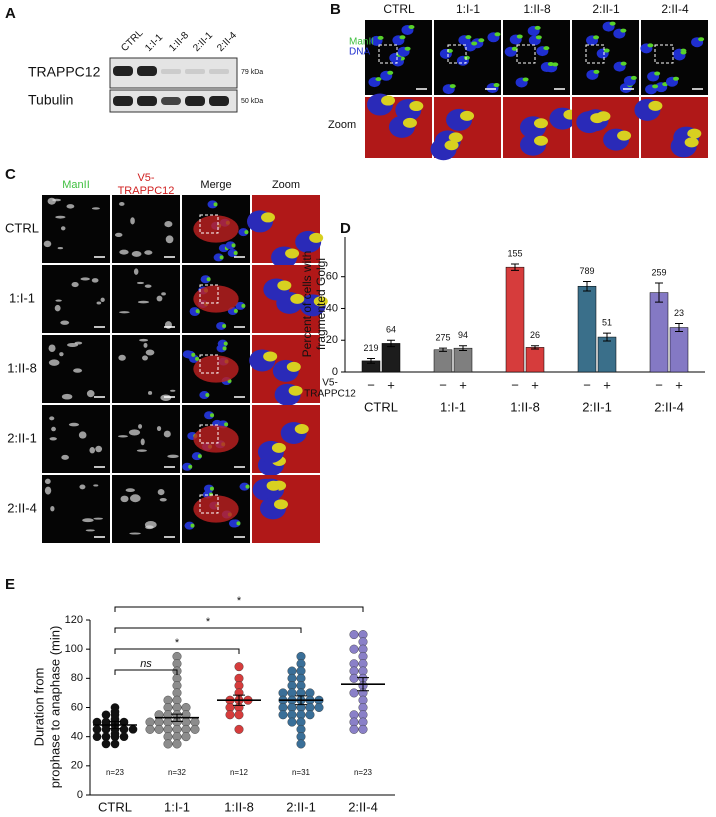 This screenshot has width=716, height=817. Describe the element at coordinates (76, 185) in the screenshot. I see `column-header: ManII` at that location.